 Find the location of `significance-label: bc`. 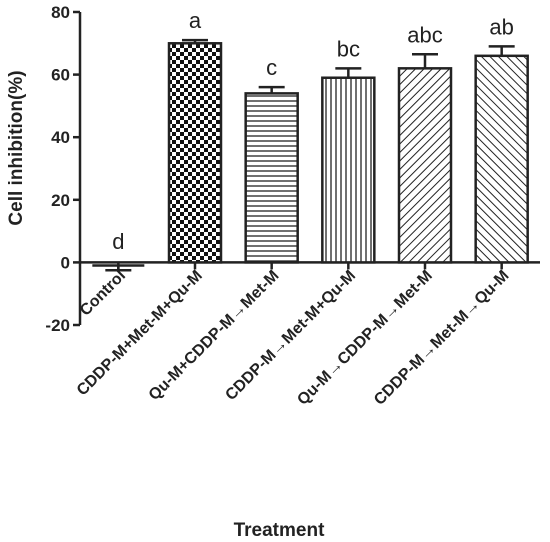

significance-label: bc is located at coordinates (348, 48).